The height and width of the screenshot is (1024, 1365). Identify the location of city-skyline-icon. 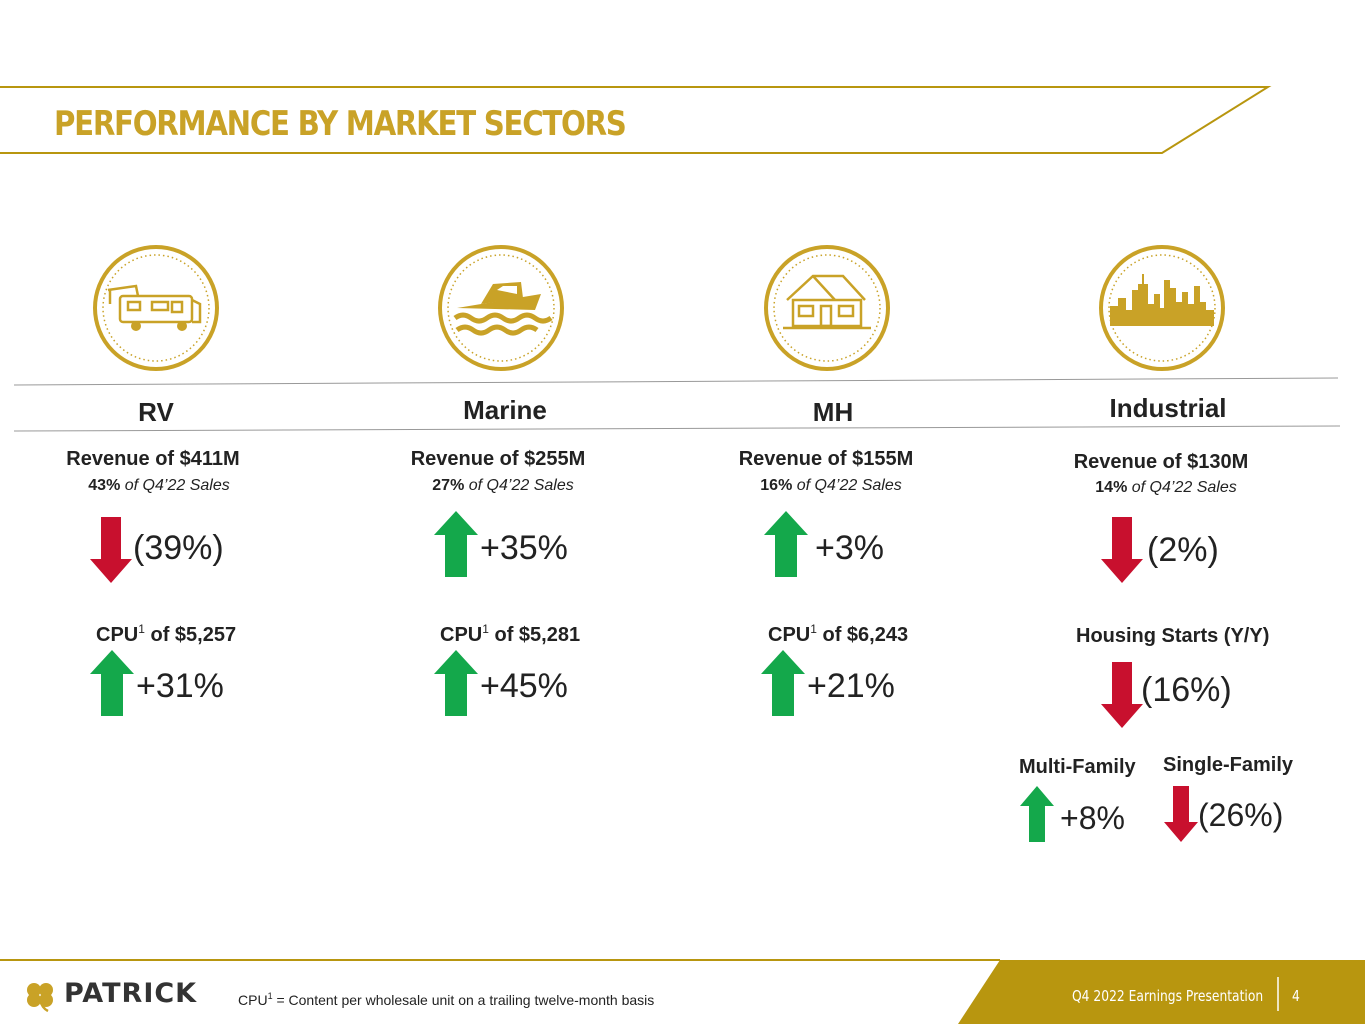
(1162, 308).